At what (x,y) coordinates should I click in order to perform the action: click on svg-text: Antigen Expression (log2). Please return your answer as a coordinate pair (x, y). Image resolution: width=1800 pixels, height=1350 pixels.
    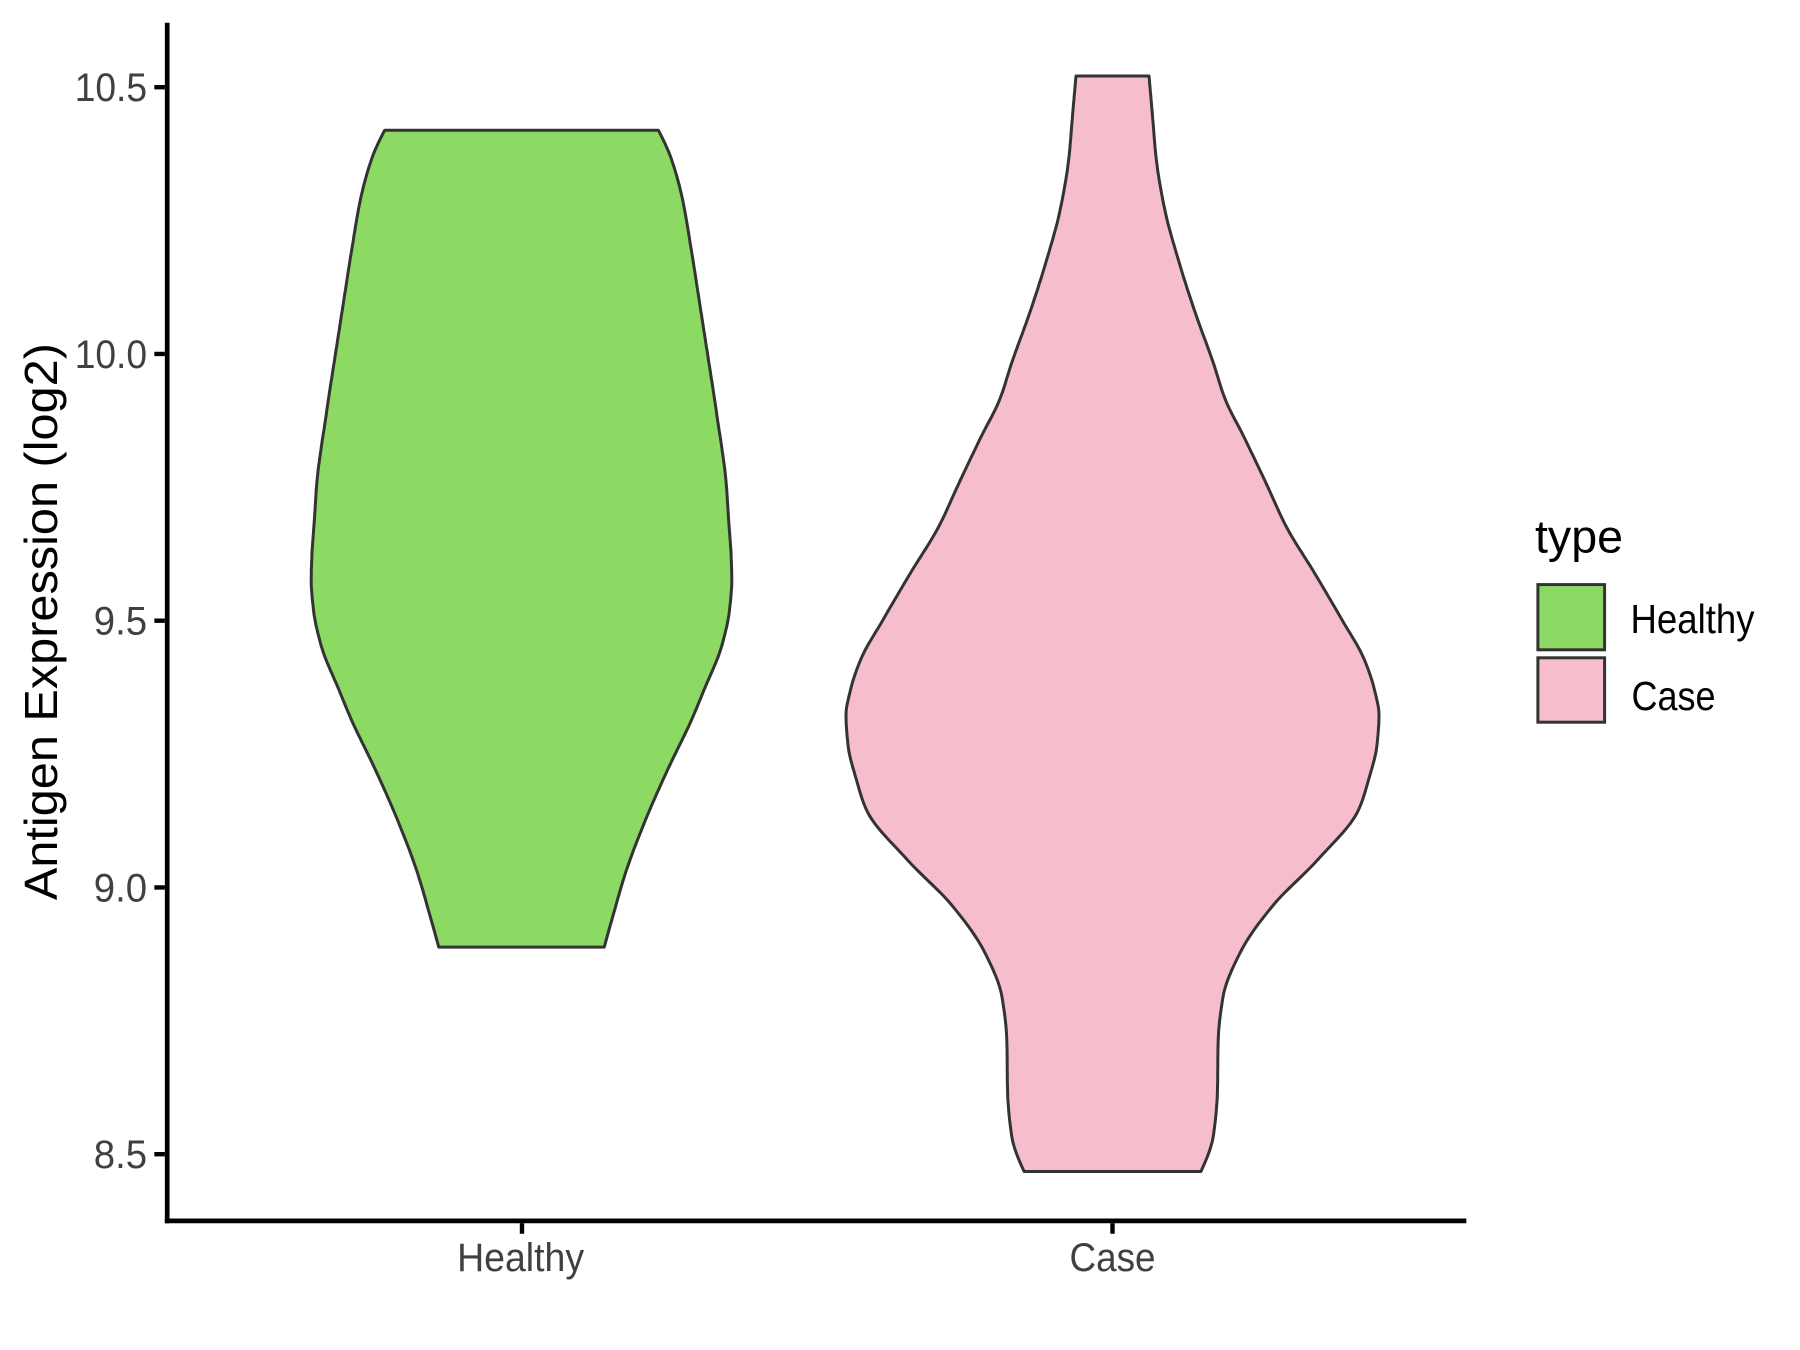
    Looking at the image, I should click on (41, 621).